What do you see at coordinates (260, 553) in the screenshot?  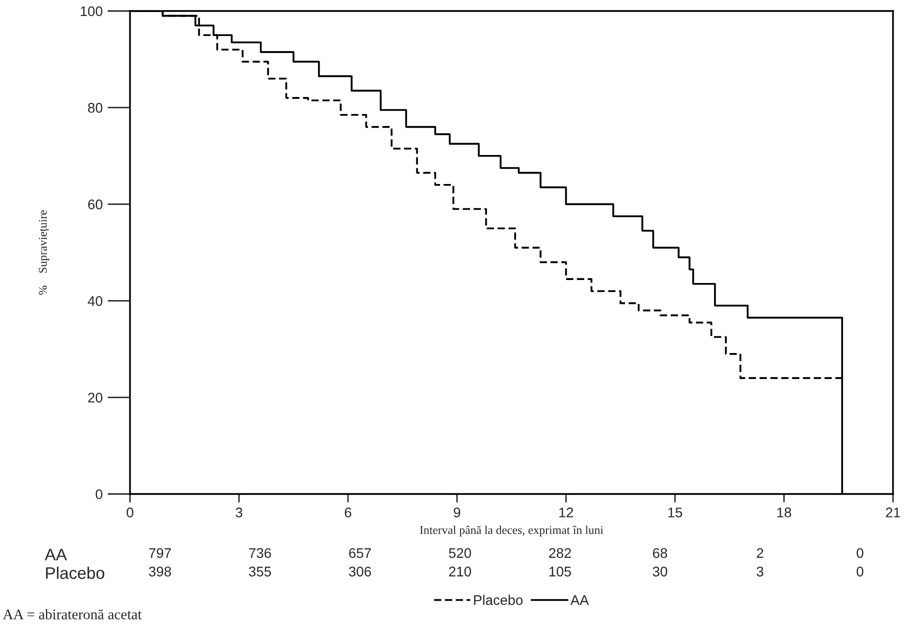 I see `data-label: 736` at bounding box center [260, 553].